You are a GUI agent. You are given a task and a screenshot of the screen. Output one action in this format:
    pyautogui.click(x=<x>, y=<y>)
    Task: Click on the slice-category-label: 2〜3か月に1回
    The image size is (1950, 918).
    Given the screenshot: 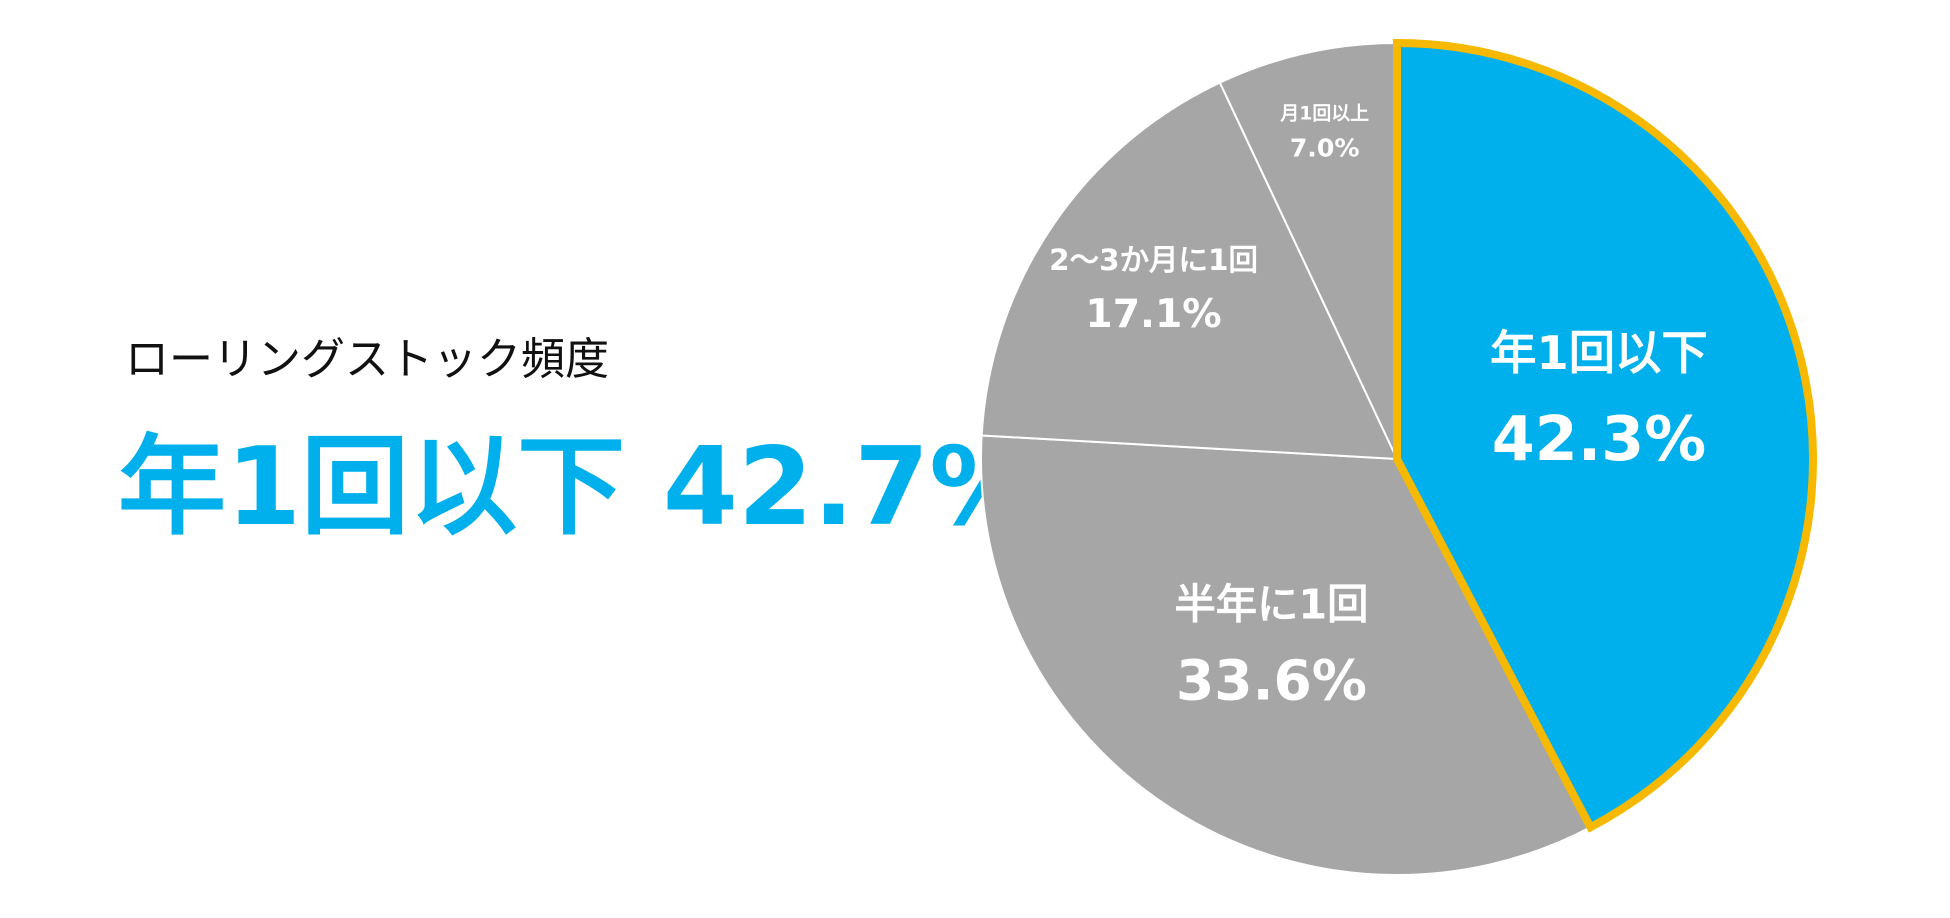 What is the action you would take?
    pyautogui.click(x=1153, y=260)
    